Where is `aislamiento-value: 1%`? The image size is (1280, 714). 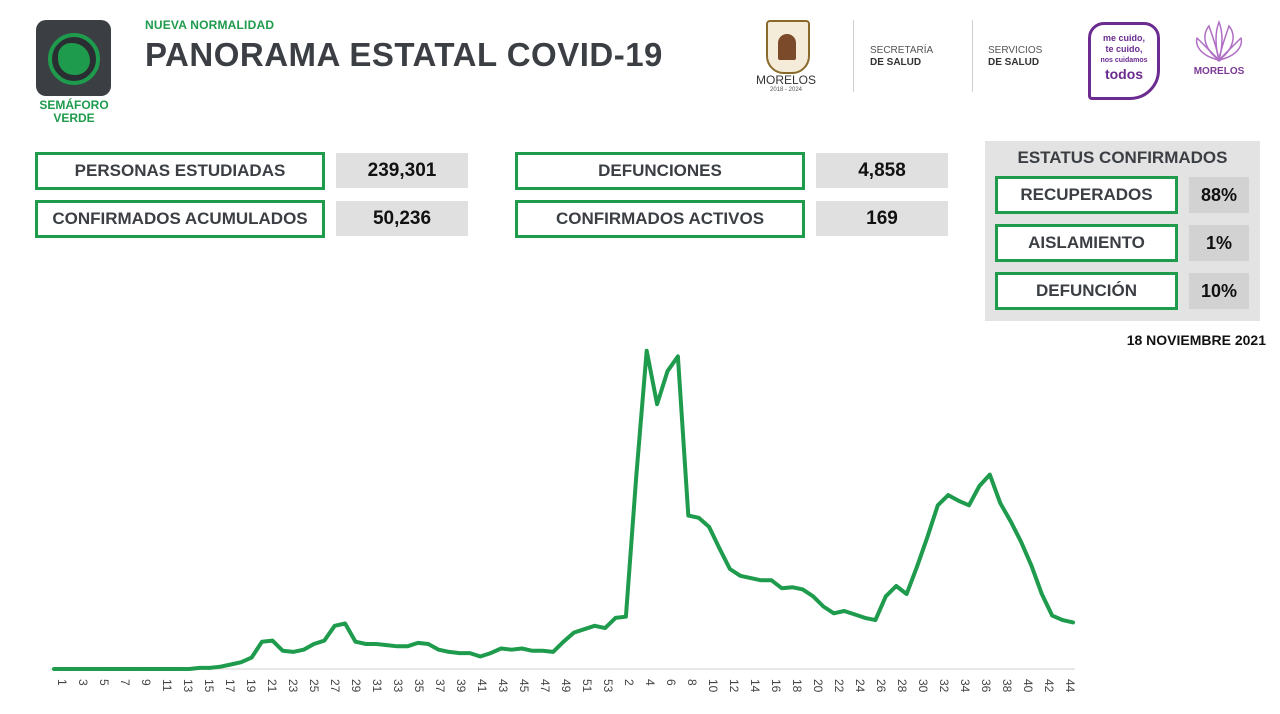
aislamiento-value: 1% is located at coordinates (1219, 243).